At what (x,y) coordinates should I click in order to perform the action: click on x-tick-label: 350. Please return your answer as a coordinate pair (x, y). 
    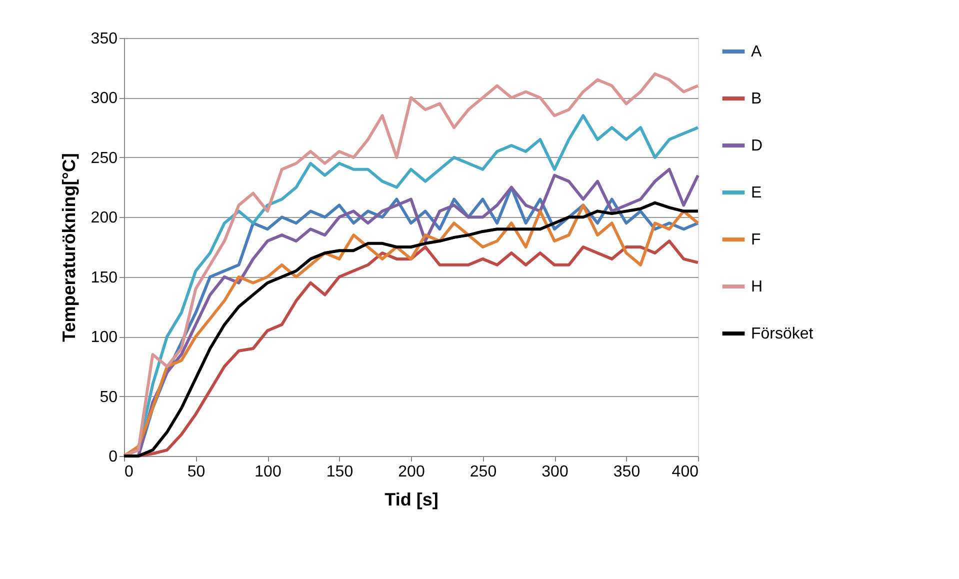
    Looking at the image, I should click on (626, 472).